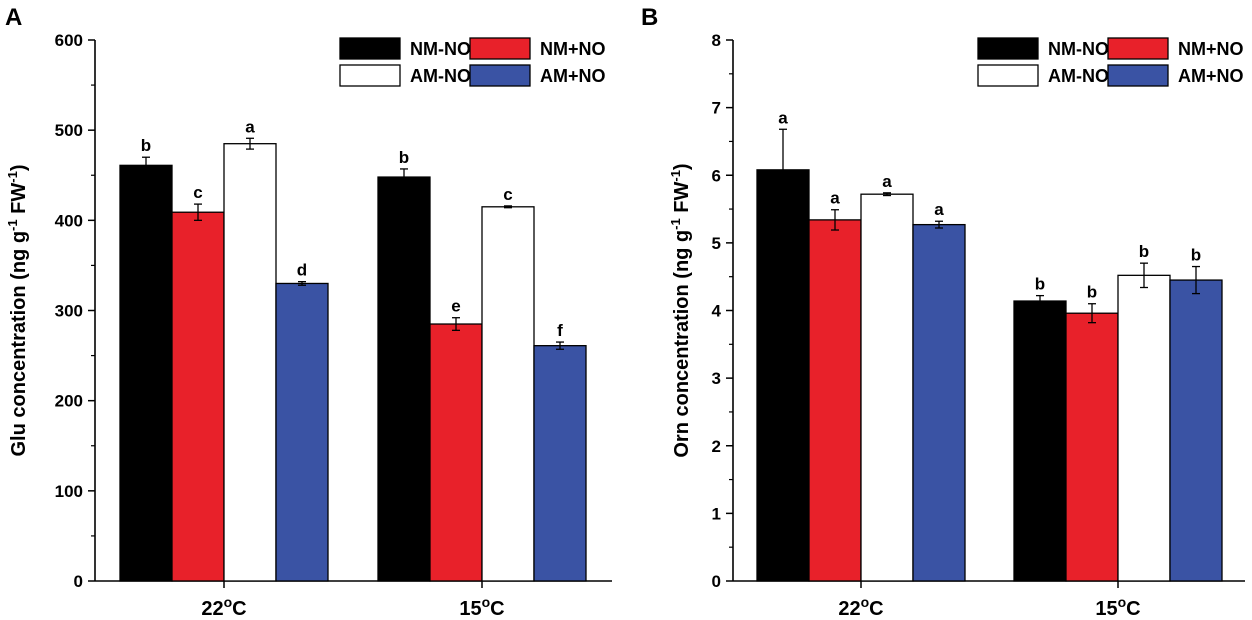 The image size is (1252, 620). Describe the element at coordinates (302, 270) in the screenshot. I see `significance-letter: d` at that location.